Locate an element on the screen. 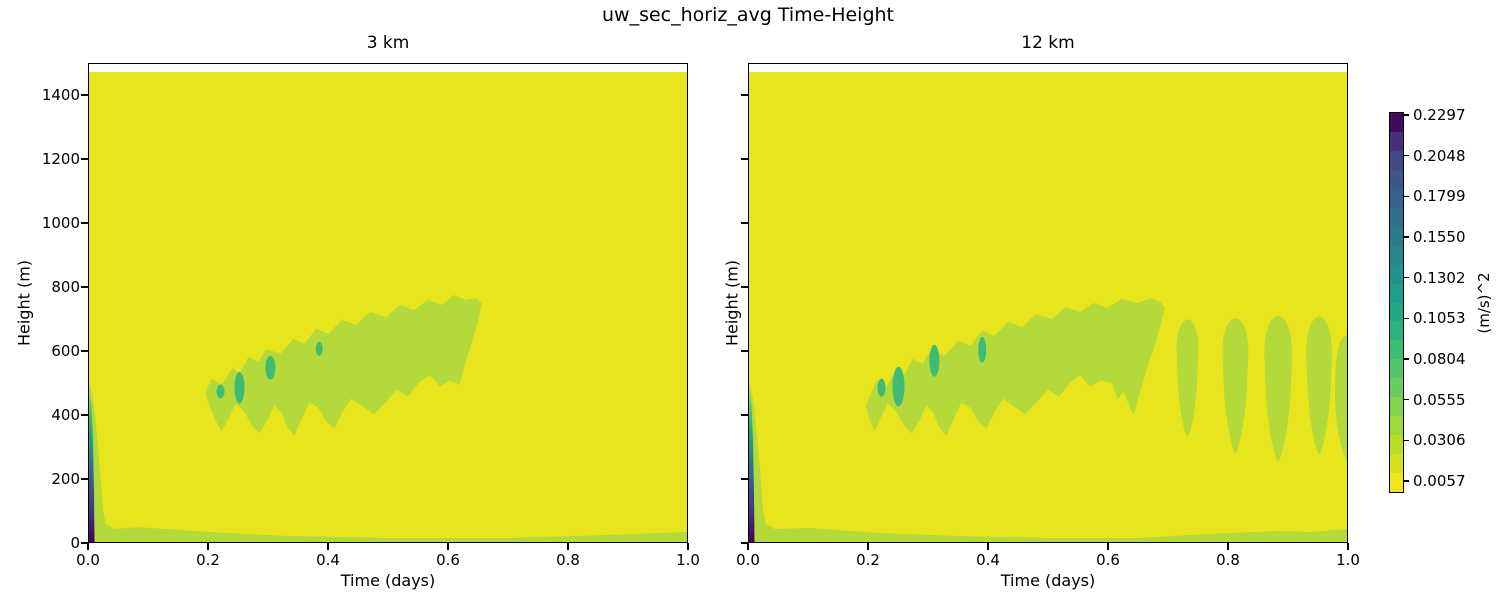 This screenshot has height=600, width=1500. figure-title: uw_sec_horiz_avg Time-Height is located at coordinates (748, 15).